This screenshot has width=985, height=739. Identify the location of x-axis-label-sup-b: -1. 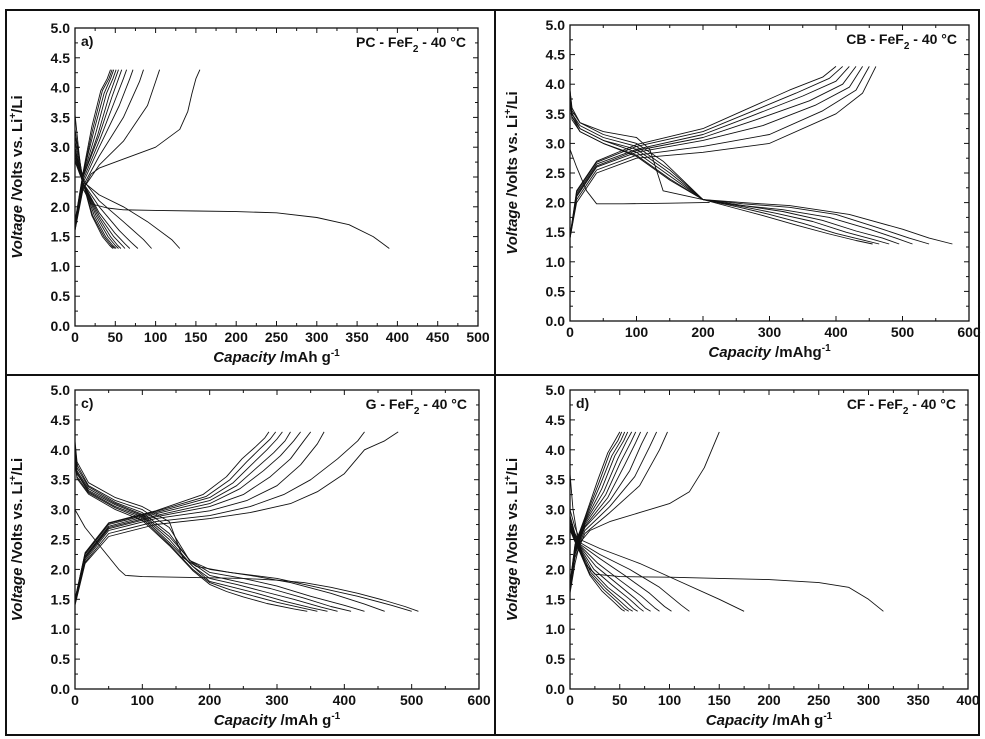
(826, 348).